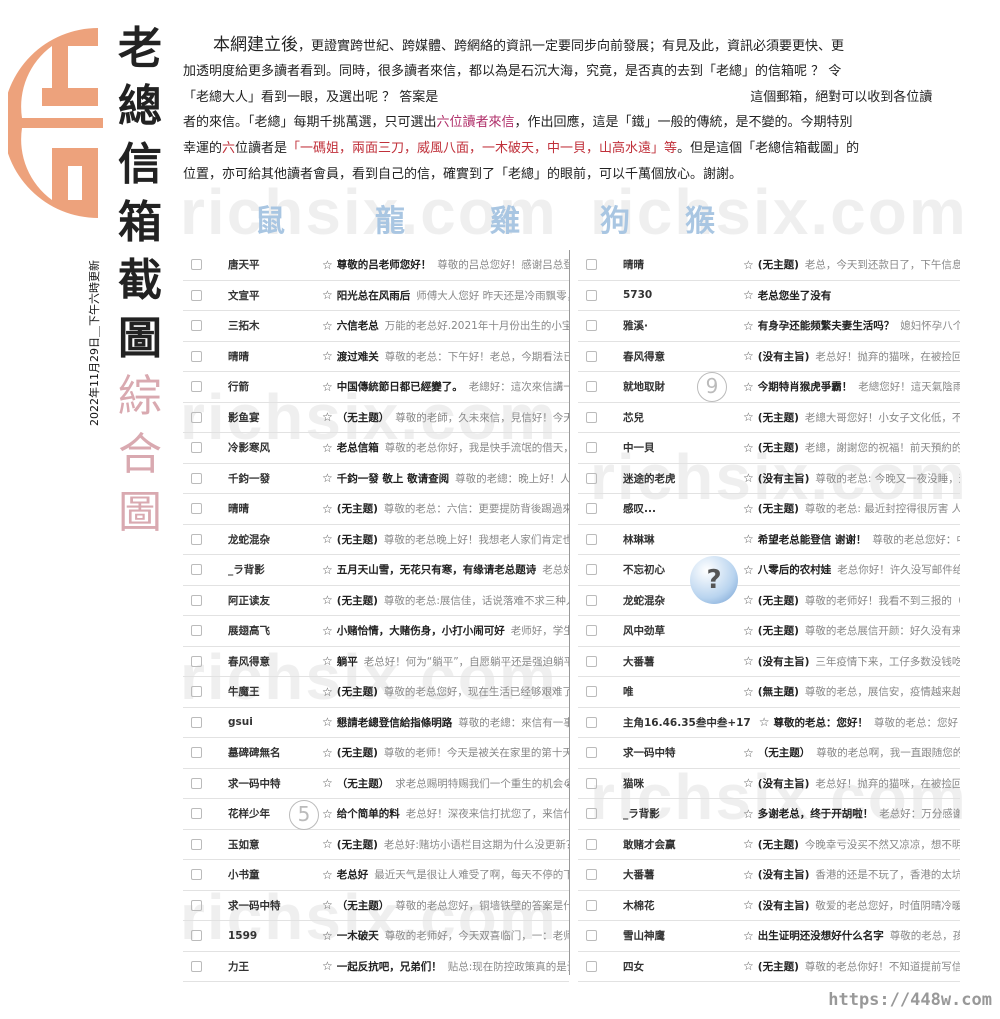  Describe the element at coordinates (769, 387) in the screenshot. I see `mail-row: 就地取財 ☆ 今期特肖猴虎爭霸！ 老總您好！這天氣陰雨連綿` at that location.